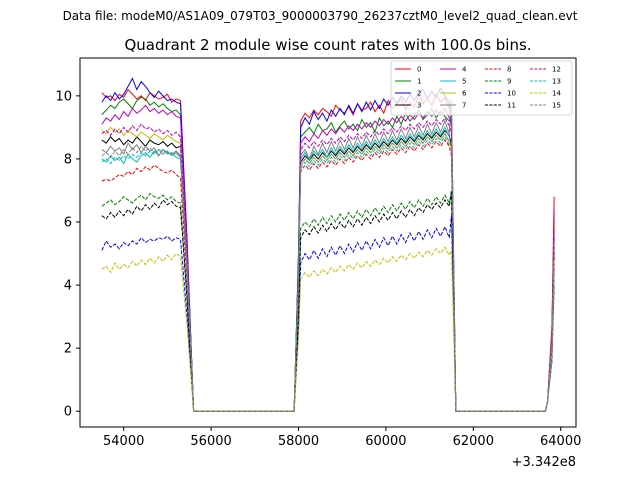  Describe the element at coordinates (556, 94) in the screenshot. I see `legend-label-14: 14` at that location.